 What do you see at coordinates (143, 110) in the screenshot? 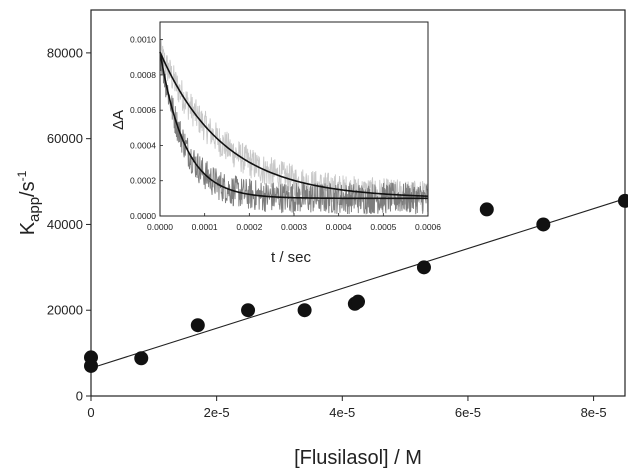
I see `inset-y-tick-label: 0.0006` at bounding box center [143, 110].